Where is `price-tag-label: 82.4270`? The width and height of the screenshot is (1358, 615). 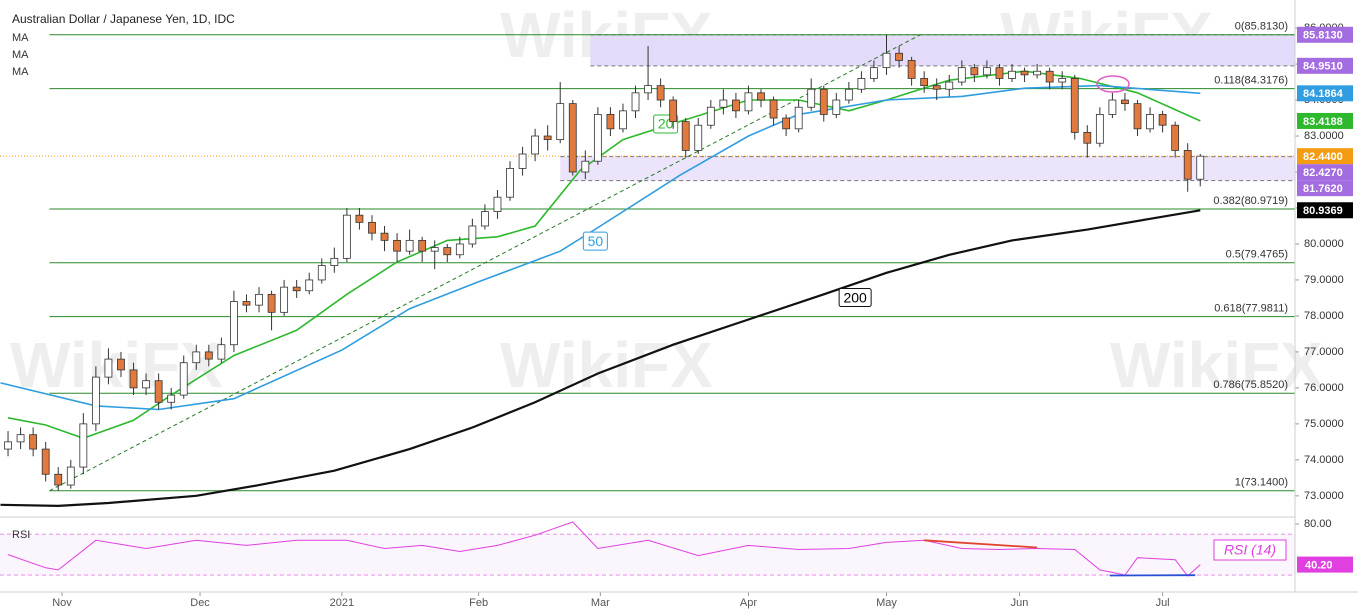 price-tag-label: 82.4270 is located at coordinates (1323, 173).